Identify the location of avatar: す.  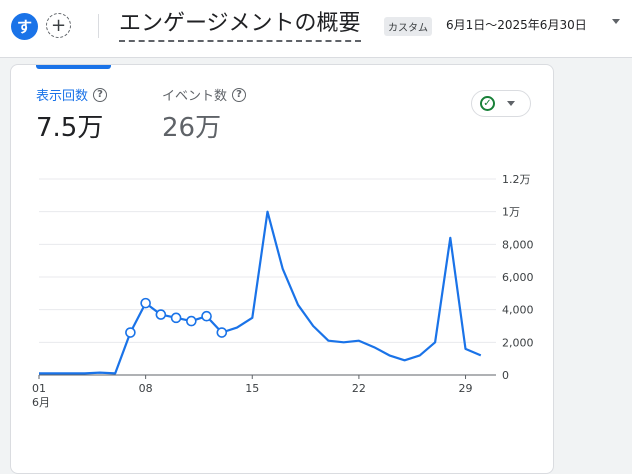
(24, 26).